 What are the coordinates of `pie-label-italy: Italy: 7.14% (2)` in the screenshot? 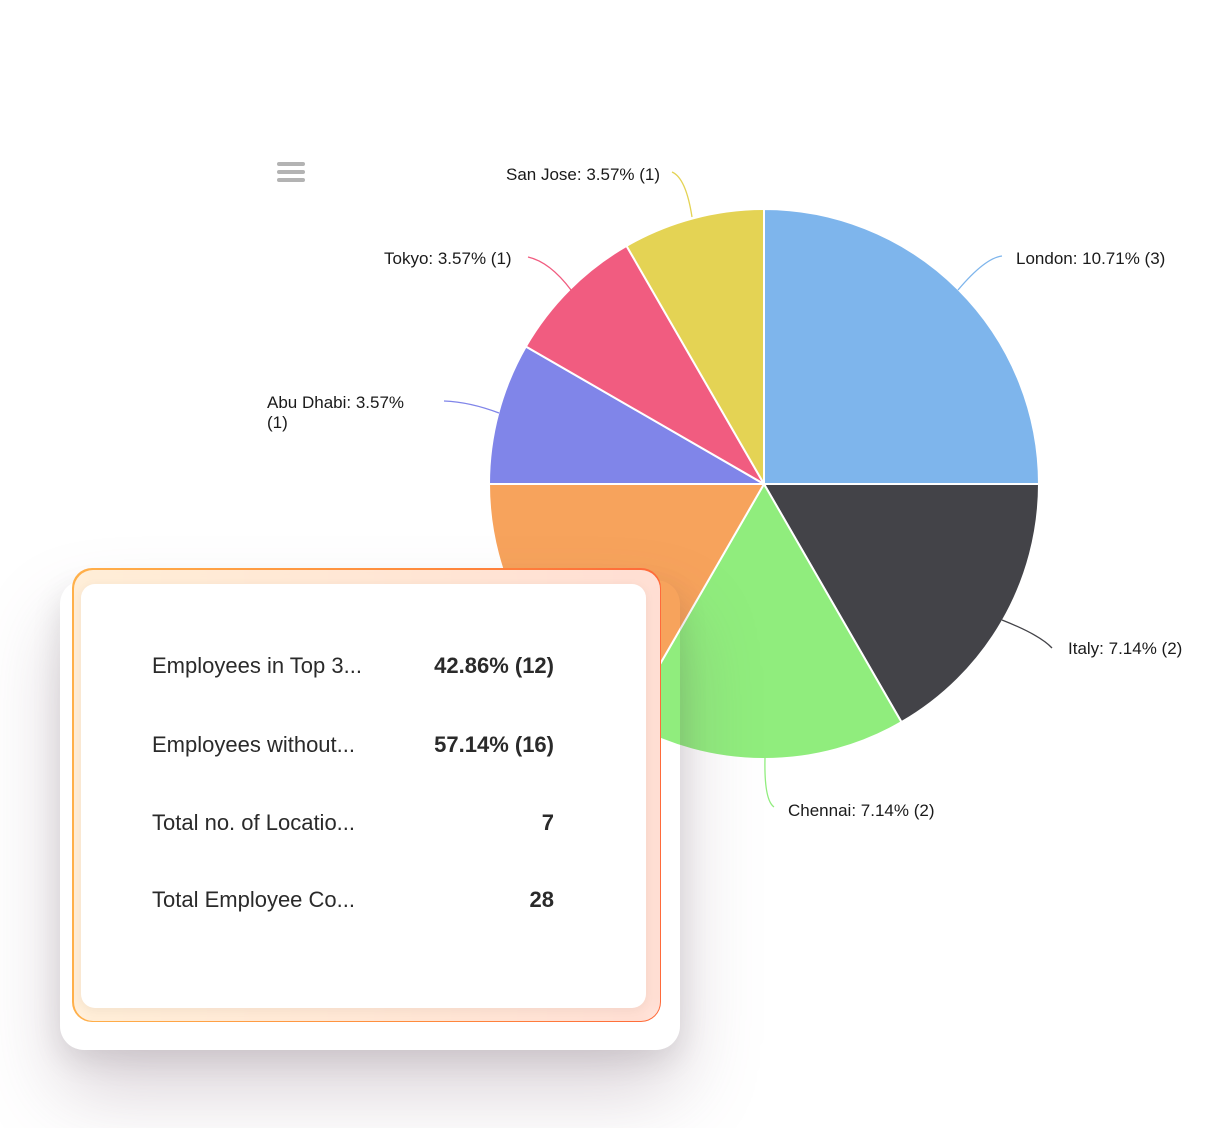 It's located at (1125, 648).